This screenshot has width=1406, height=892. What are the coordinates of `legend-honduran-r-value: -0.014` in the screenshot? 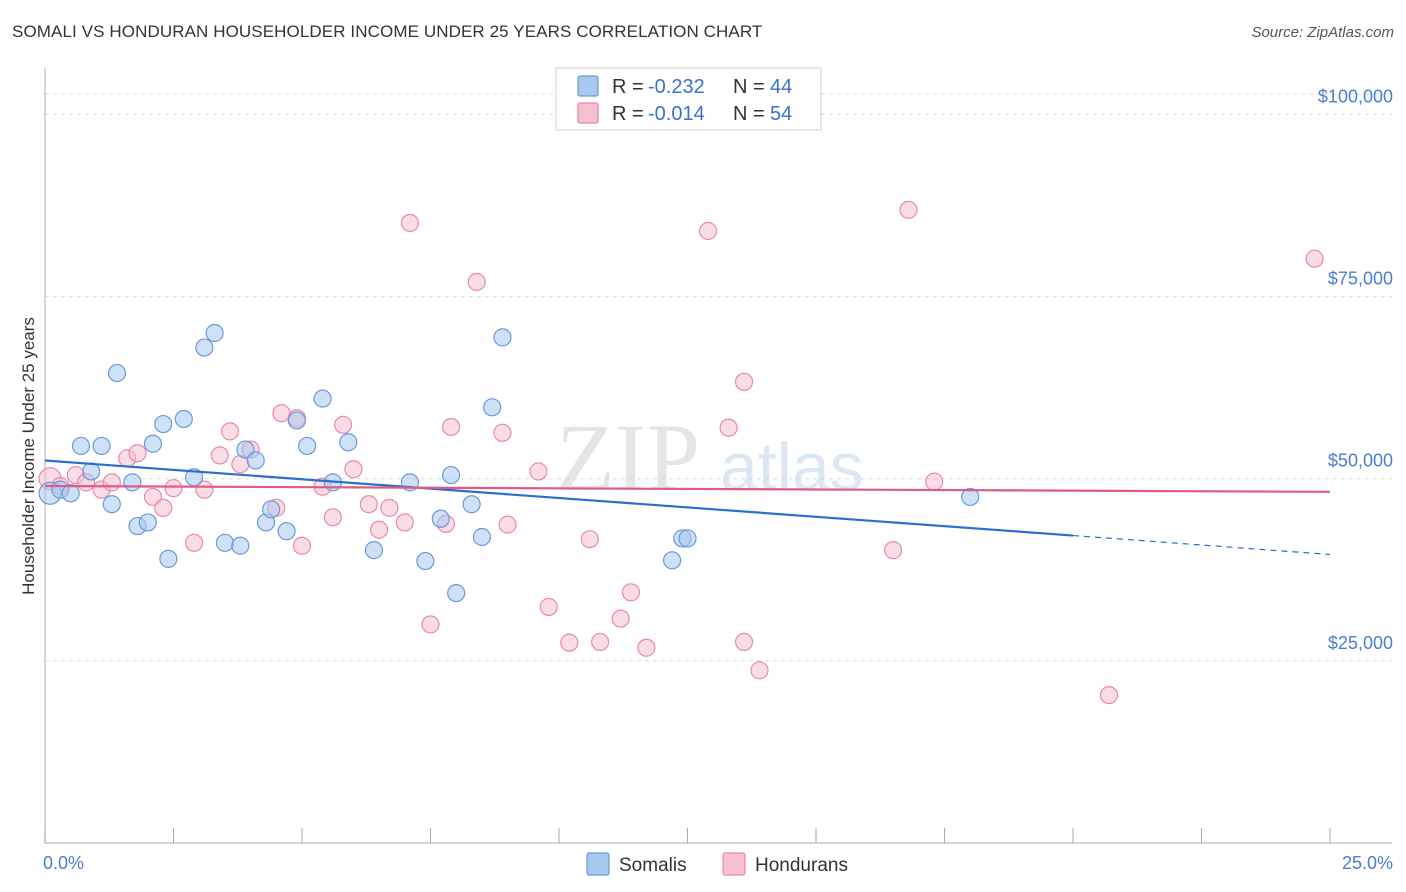 It's located at (676, 114).